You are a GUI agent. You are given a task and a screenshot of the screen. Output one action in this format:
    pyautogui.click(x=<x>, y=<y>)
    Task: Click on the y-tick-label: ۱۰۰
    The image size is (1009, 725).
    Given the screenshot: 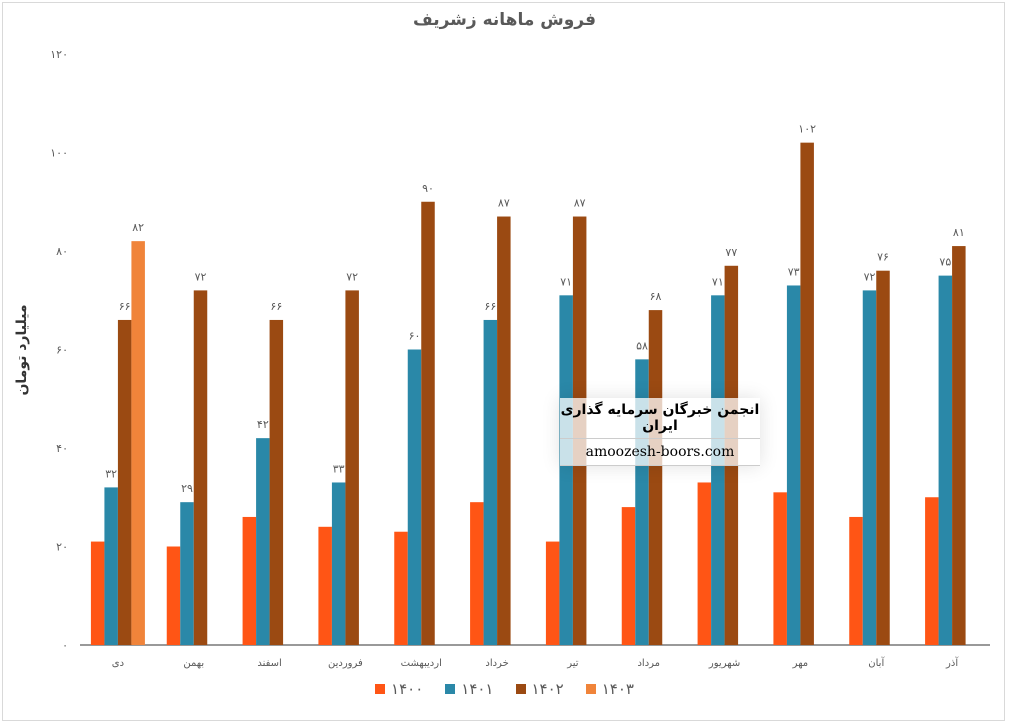 What is the action you would take?
    pyautogui.click(x=59, y=153)
    